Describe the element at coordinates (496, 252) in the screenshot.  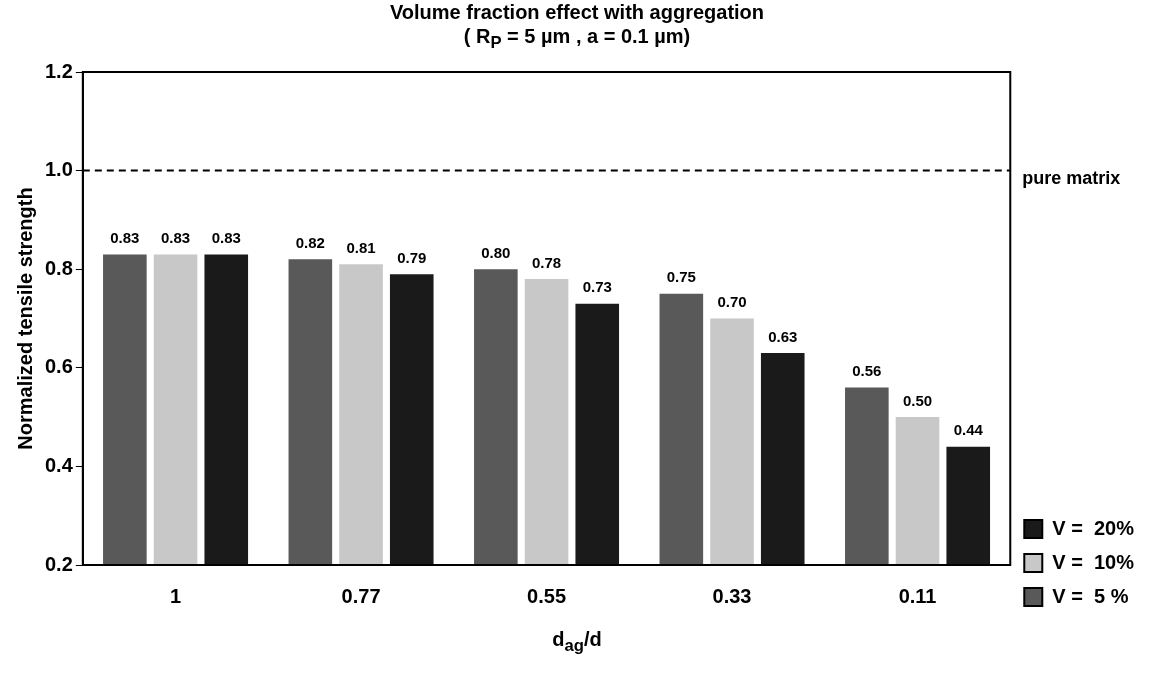
I see `data-label: 0.80` at that location.